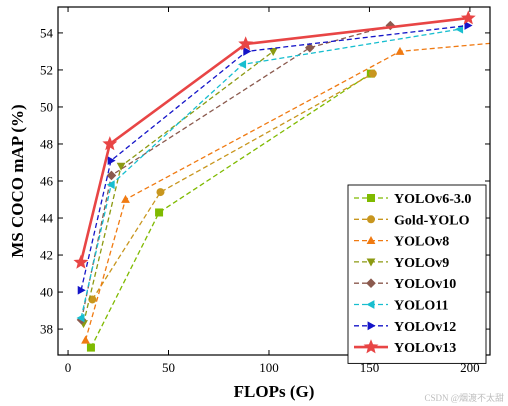 The image size is (508, 406). Describe the element at coordinates (46, 292) in the screenshot. I see `y-tick-label: 40` at that location.